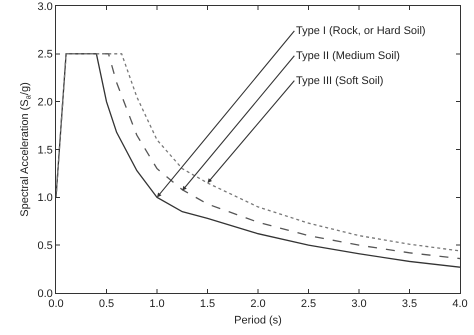  Describe the element at coordinates (359, 304) in the screenshot. I see `x-tick-label: 3.0` at that location.